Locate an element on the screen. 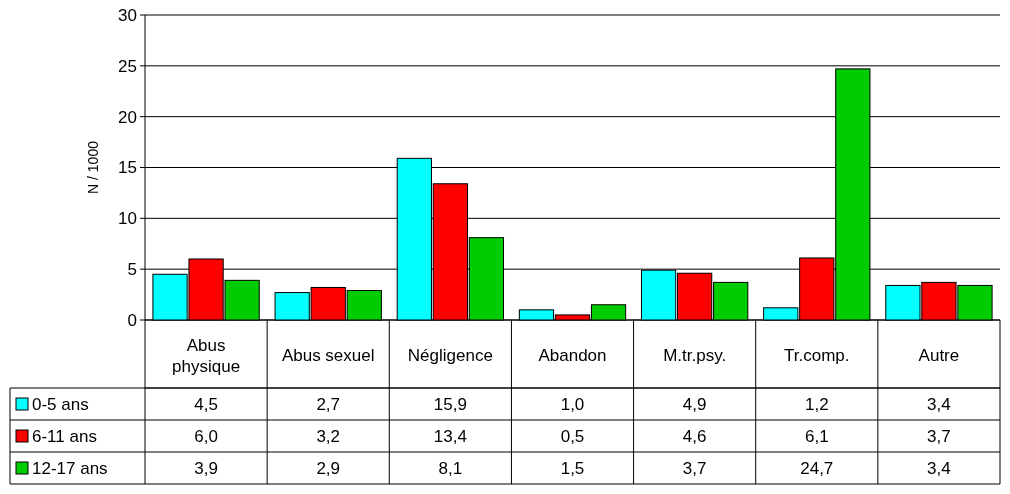 The height and width of the screenshot is (494, 1010). data-label: 13,4 is located at coordinates (450, 436).